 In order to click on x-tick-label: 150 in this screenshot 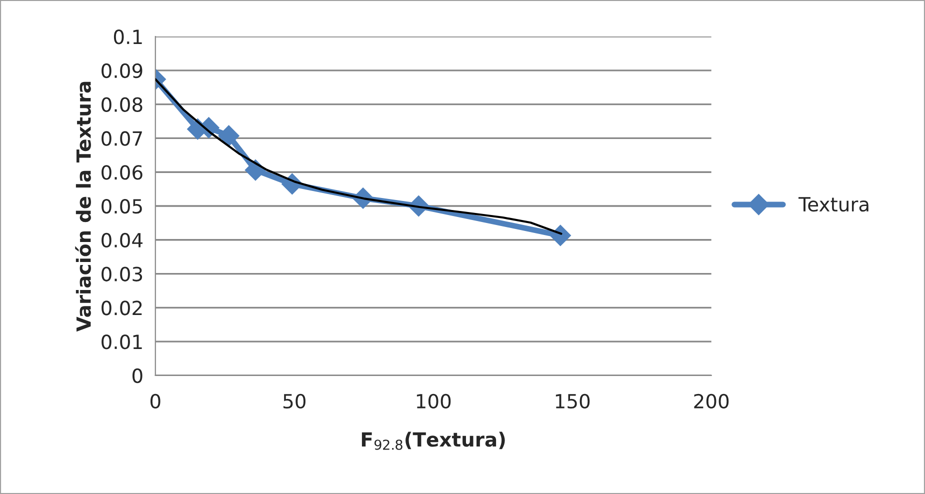, I will do `click(573, 401)`.